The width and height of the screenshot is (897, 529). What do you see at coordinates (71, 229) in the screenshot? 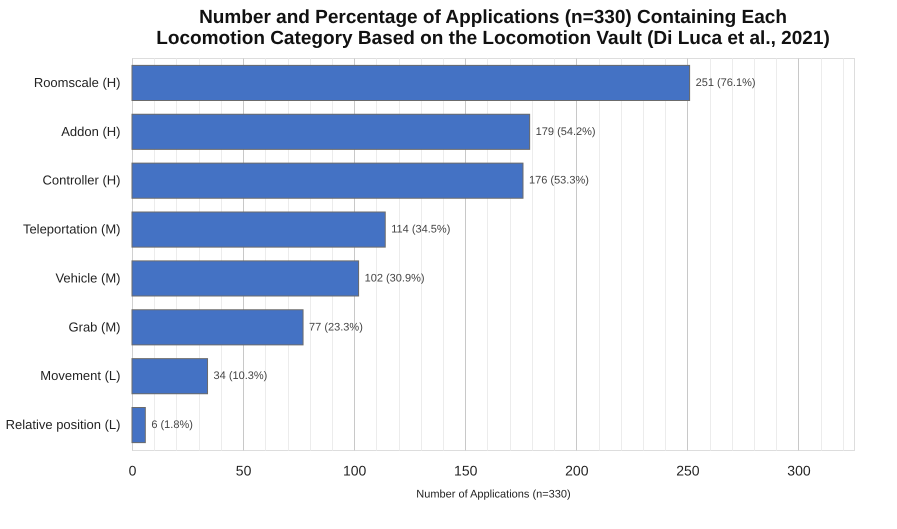
I see `y-tick-label: Teleportation (M)` at bounding box center [71, 229].